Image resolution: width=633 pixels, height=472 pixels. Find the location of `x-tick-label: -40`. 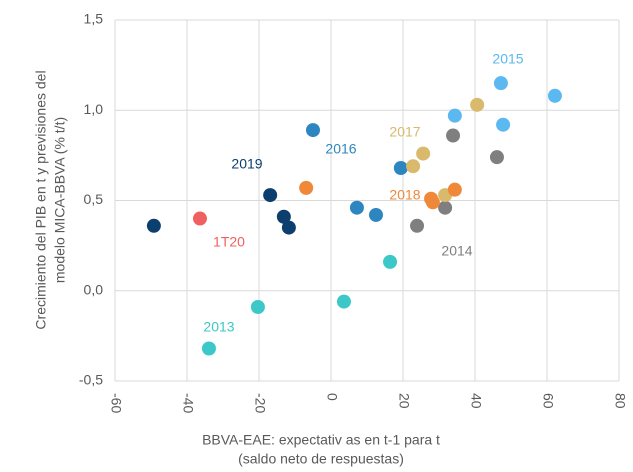

x-tick-label: -40 is located at coordinates (188, 403).